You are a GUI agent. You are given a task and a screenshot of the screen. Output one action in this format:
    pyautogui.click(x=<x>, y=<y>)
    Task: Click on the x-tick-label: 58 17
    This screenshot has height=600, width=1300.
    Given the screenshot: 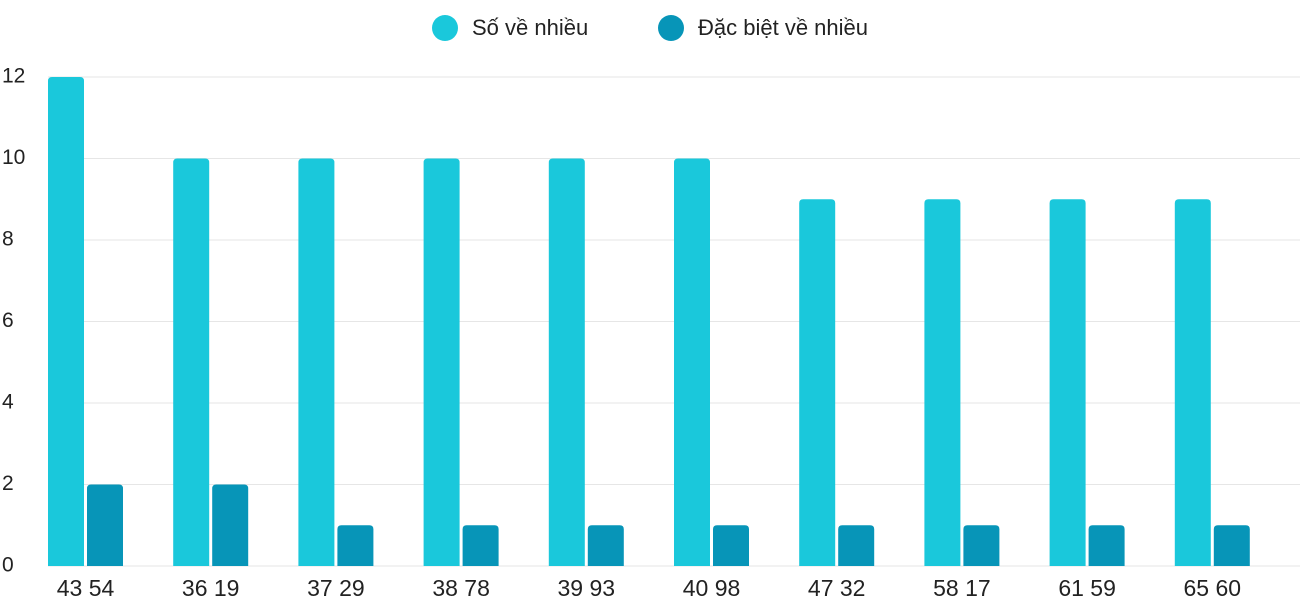 What is the action you would take?
    pyautogui.click(x=962, y=587)
    